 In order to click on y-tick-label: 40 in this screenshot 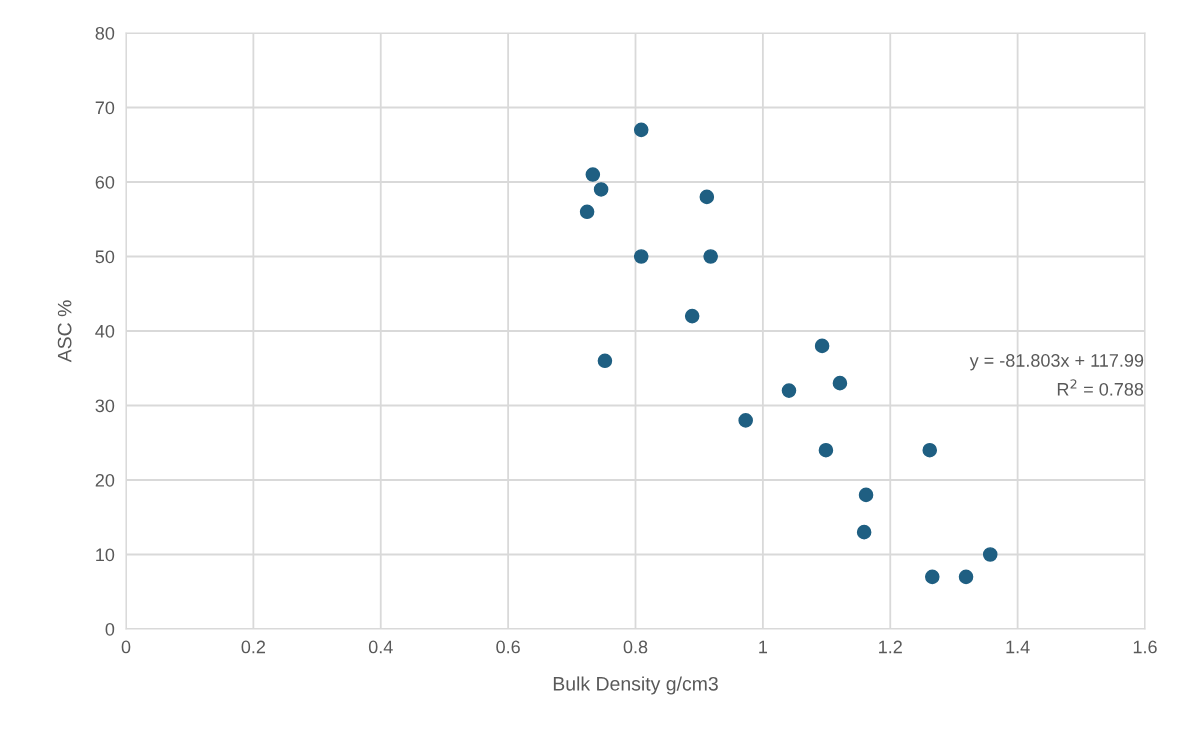, I will do `click(105, 331)`.